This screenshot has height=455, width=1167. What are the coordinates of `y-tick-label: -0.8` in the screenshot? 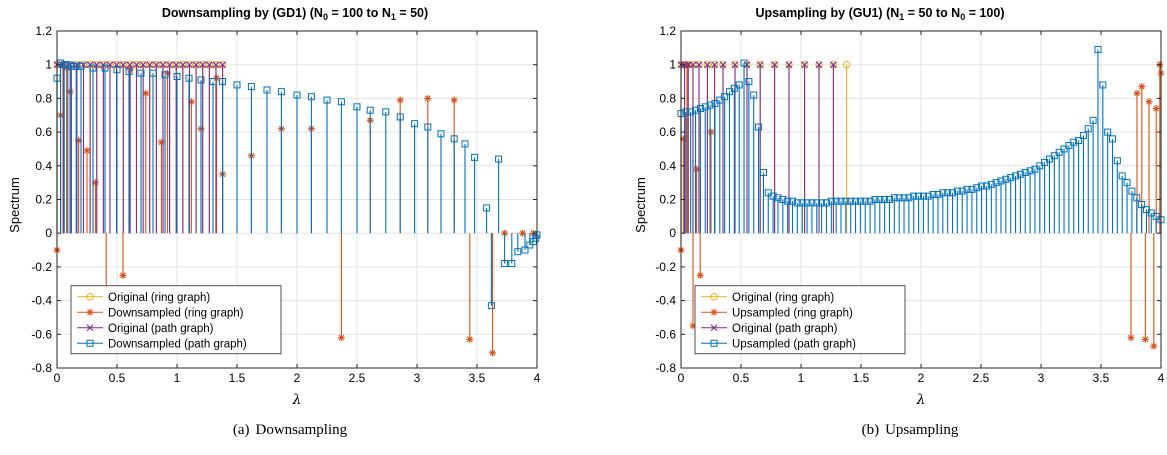 It's located at (665, 368).